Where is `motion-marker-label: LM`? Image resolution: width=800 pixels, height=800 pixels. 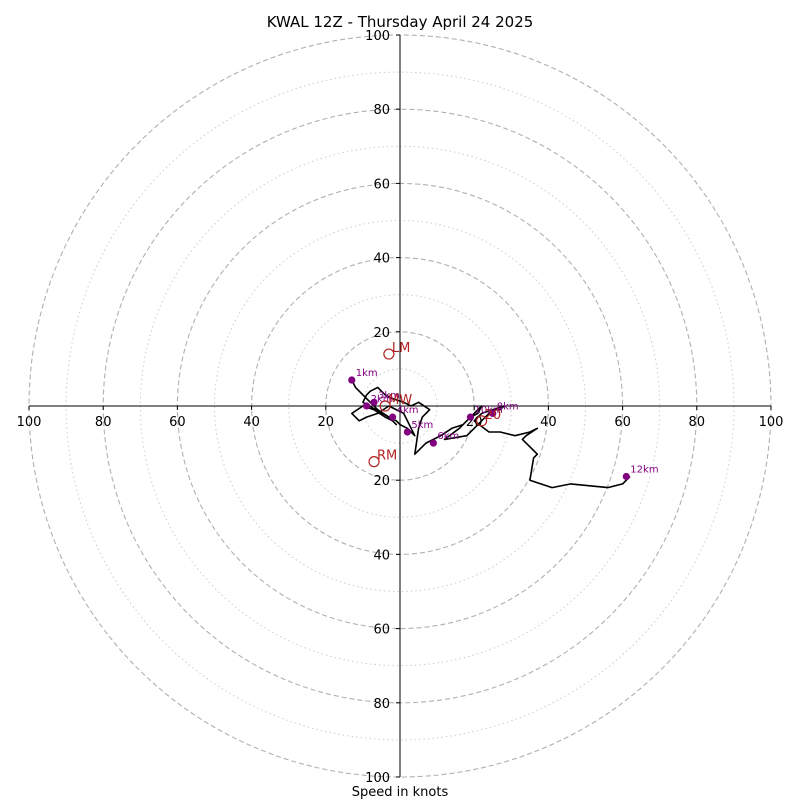 motion-marker-label: LM is located at coordinates (401, 348).